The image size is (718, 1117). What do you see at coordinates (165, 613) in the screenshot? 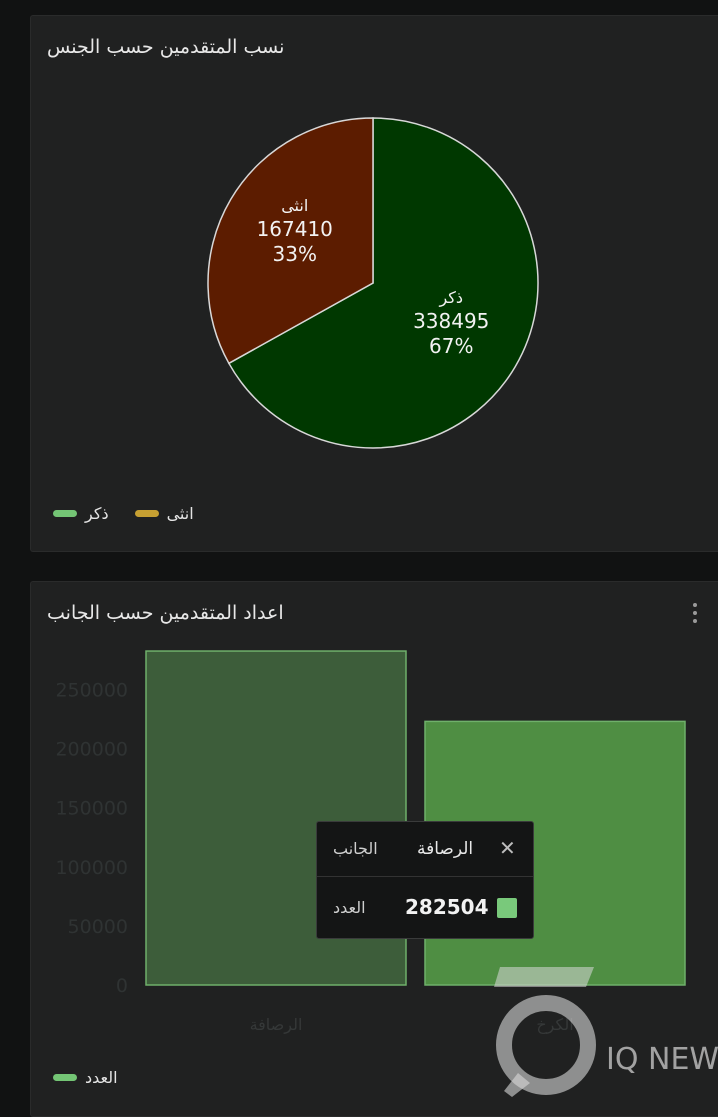
I see `bar-card-title: اعداد المتقدمين حسب الجانب` at bounding box center [165, 613].